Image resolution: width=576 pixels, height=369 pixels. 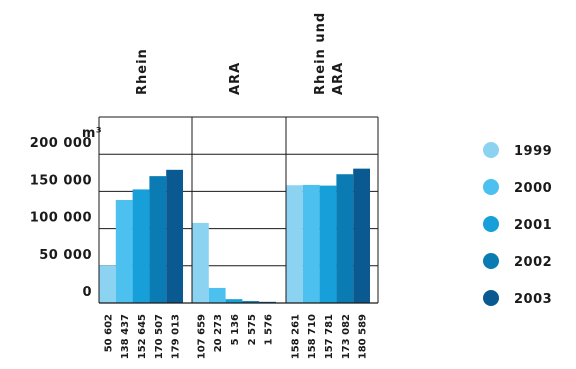 I want to click on y-tick-label: 100 000, so click(x=61, y=218).